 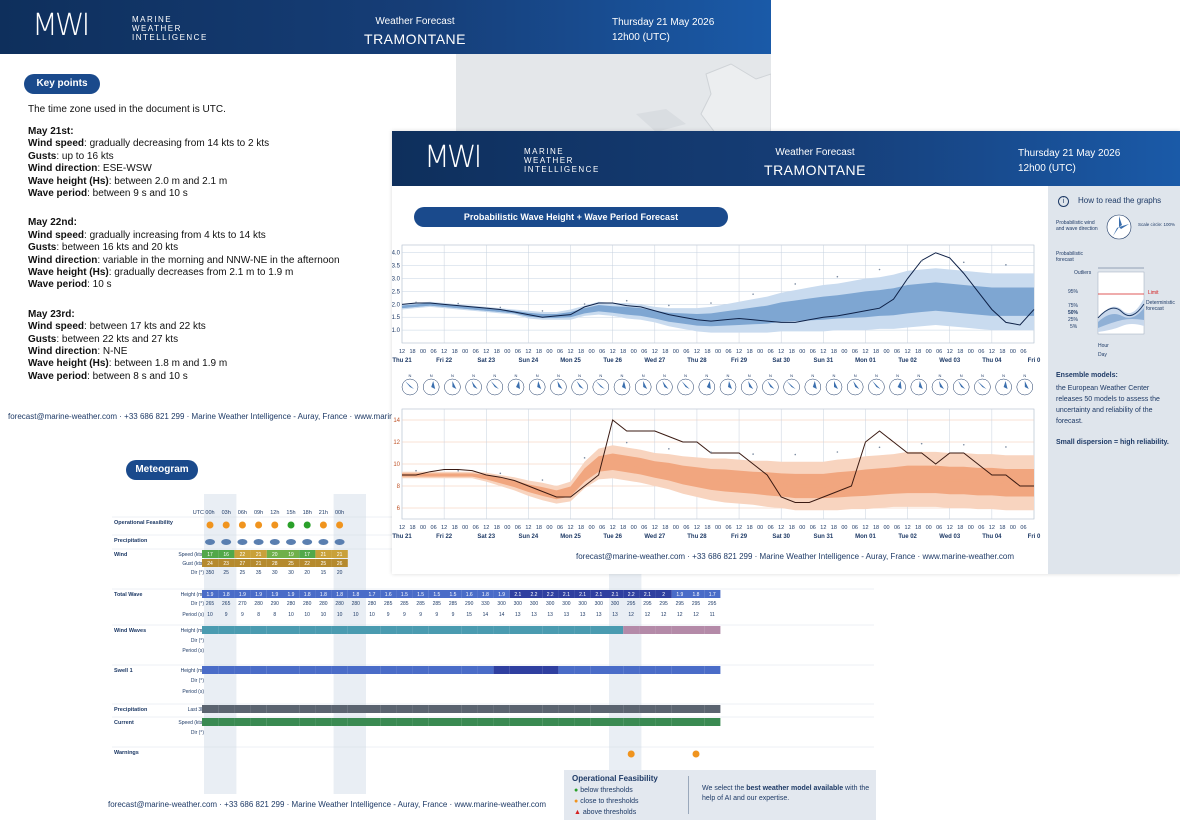 I want to click on x-day-label: Mon 25, so click(x=570, y=361).